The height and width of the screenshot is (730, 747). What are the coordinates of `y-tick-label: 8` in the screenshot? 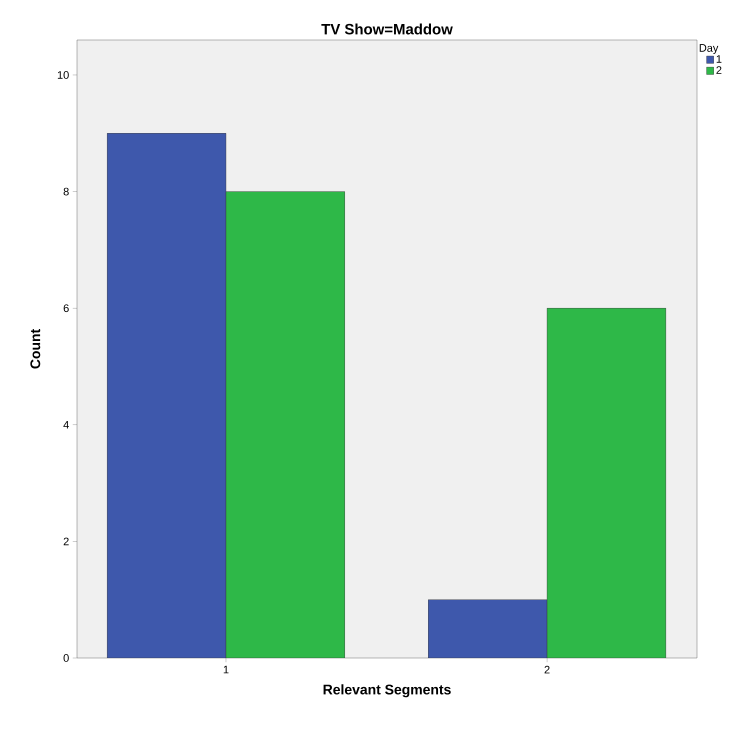 It's located at (66, 192).